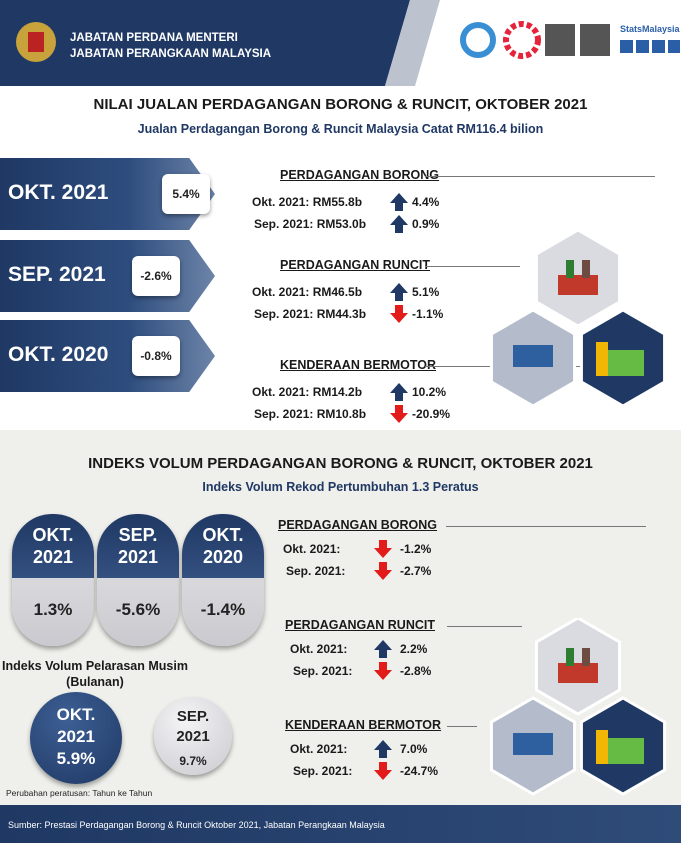 This screenshot has width=681, height=843. I want to click on seasonal-text: SEP., so click(193, 716).